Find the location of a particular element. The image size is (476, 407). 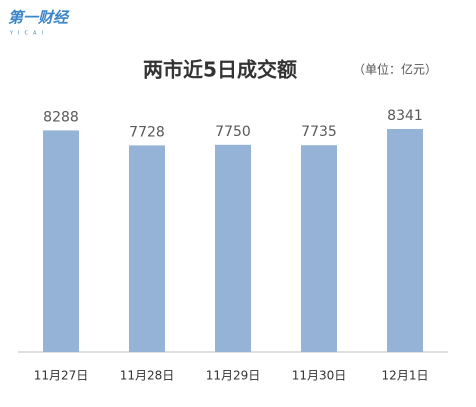

x-tick-label: 11月28日 is located at coordinates (147, 376).